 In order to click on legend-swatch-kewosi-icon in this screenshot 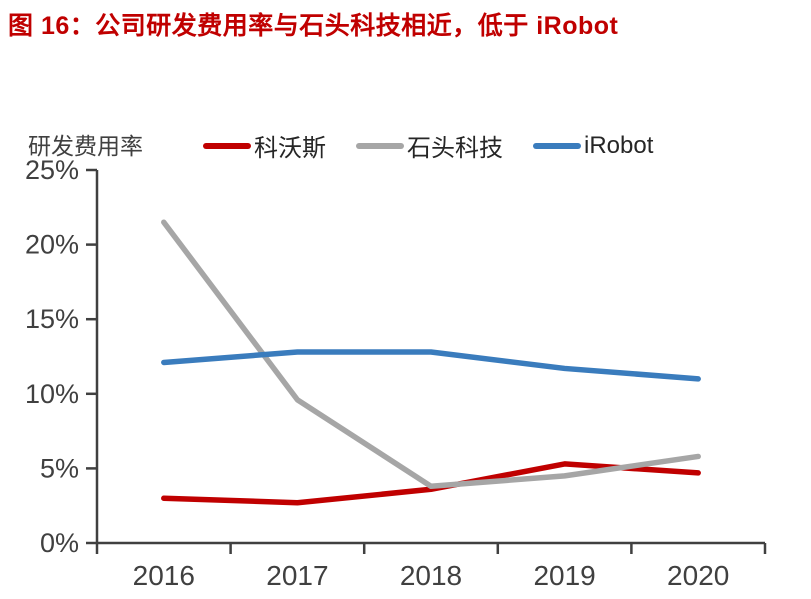, I will do `click(227, 145)`.